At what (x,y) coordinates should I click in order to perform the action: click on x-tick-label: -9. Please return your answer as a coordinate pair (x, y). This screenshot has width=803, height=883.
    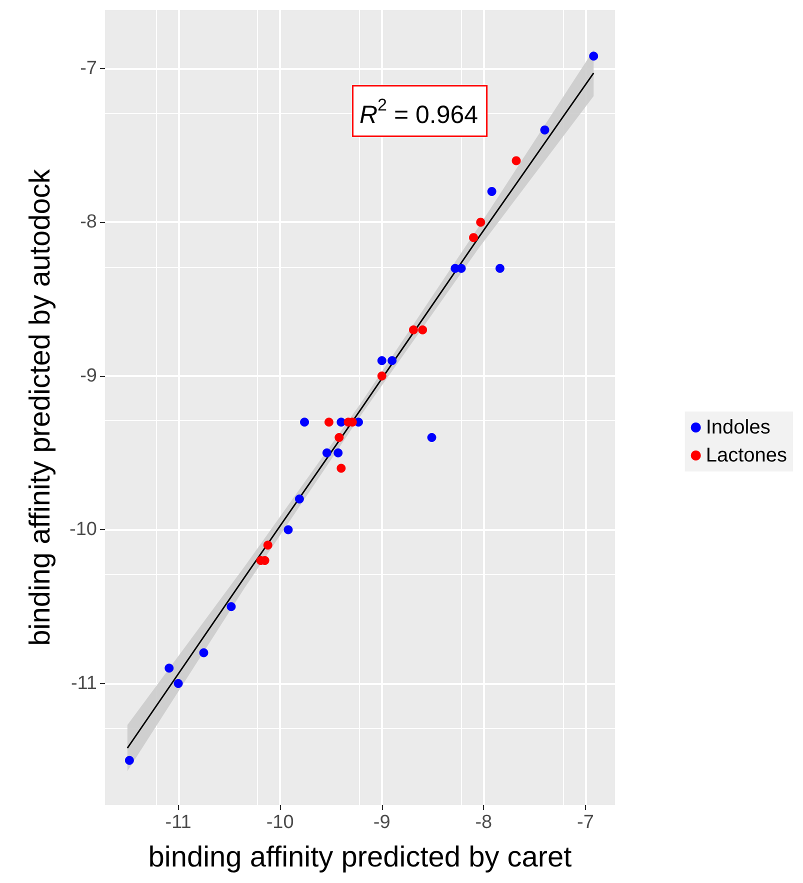
    Looking at the image, I should click on (381, 822).